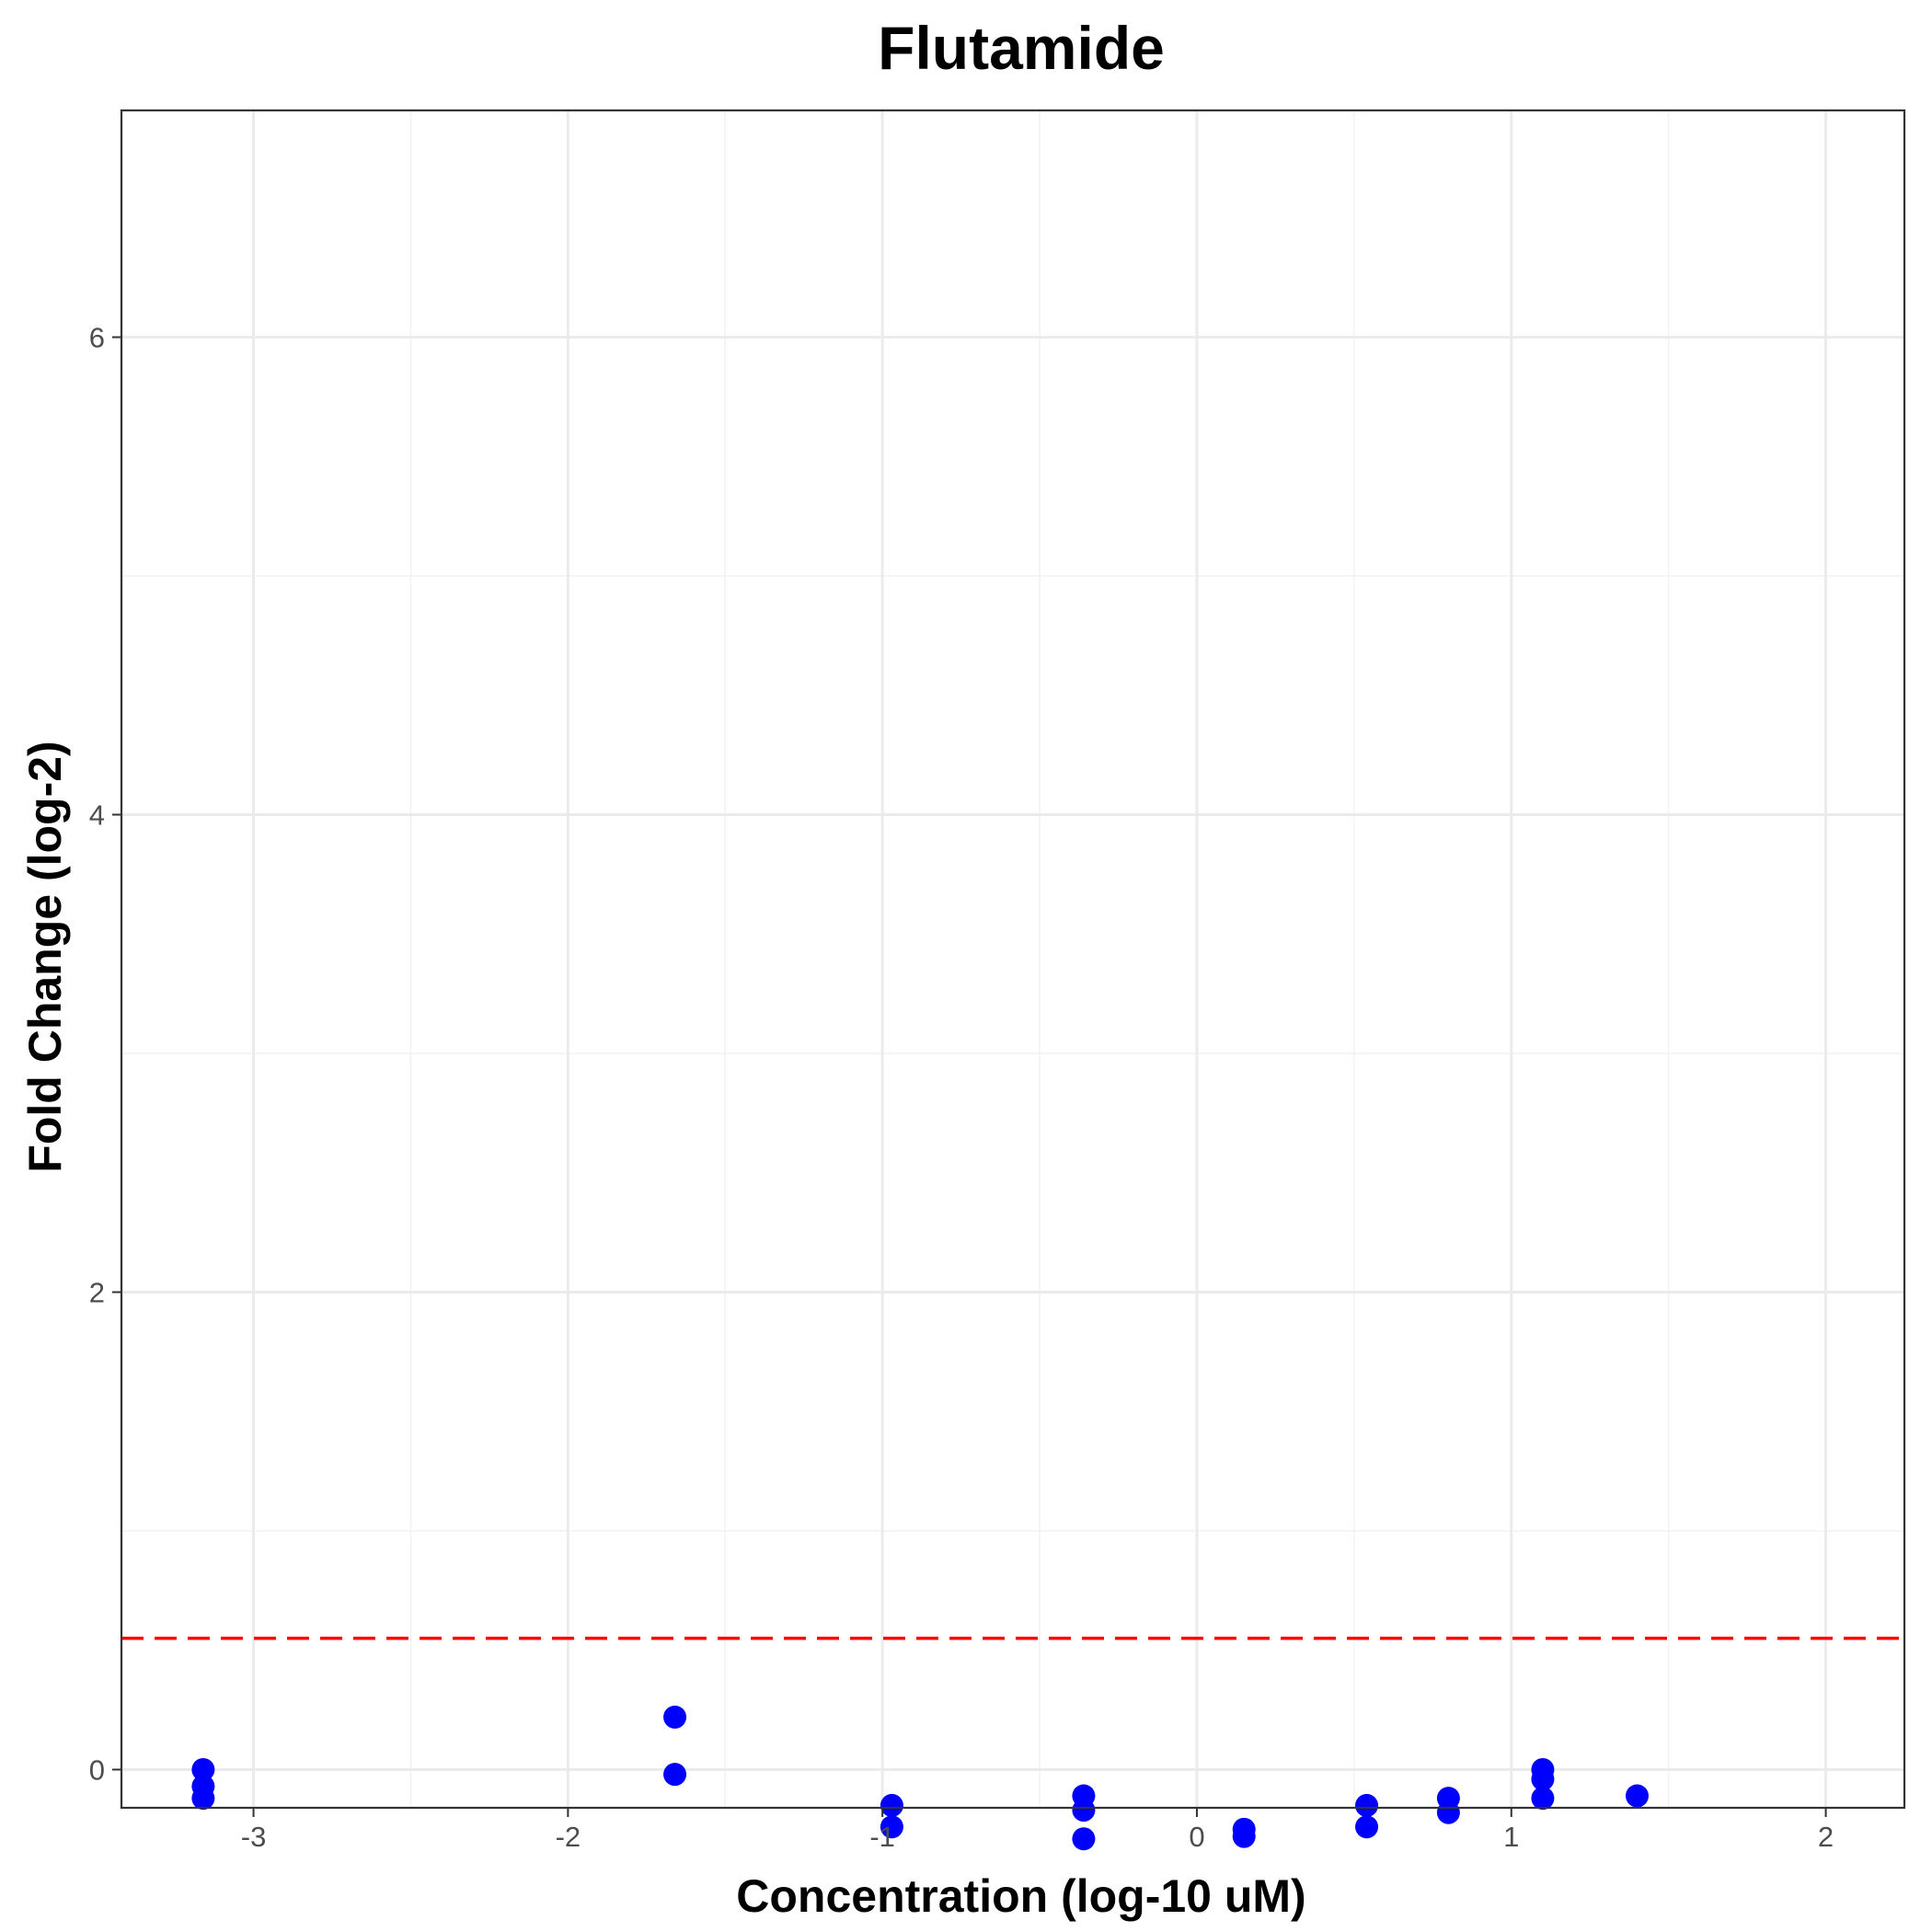 This screenshot has height=1932, width=1932. What do you see at coordinates (1826, 1837) in the screenshot?
I see `x-tick-label: 2` at bounding box center [1826, 1837].